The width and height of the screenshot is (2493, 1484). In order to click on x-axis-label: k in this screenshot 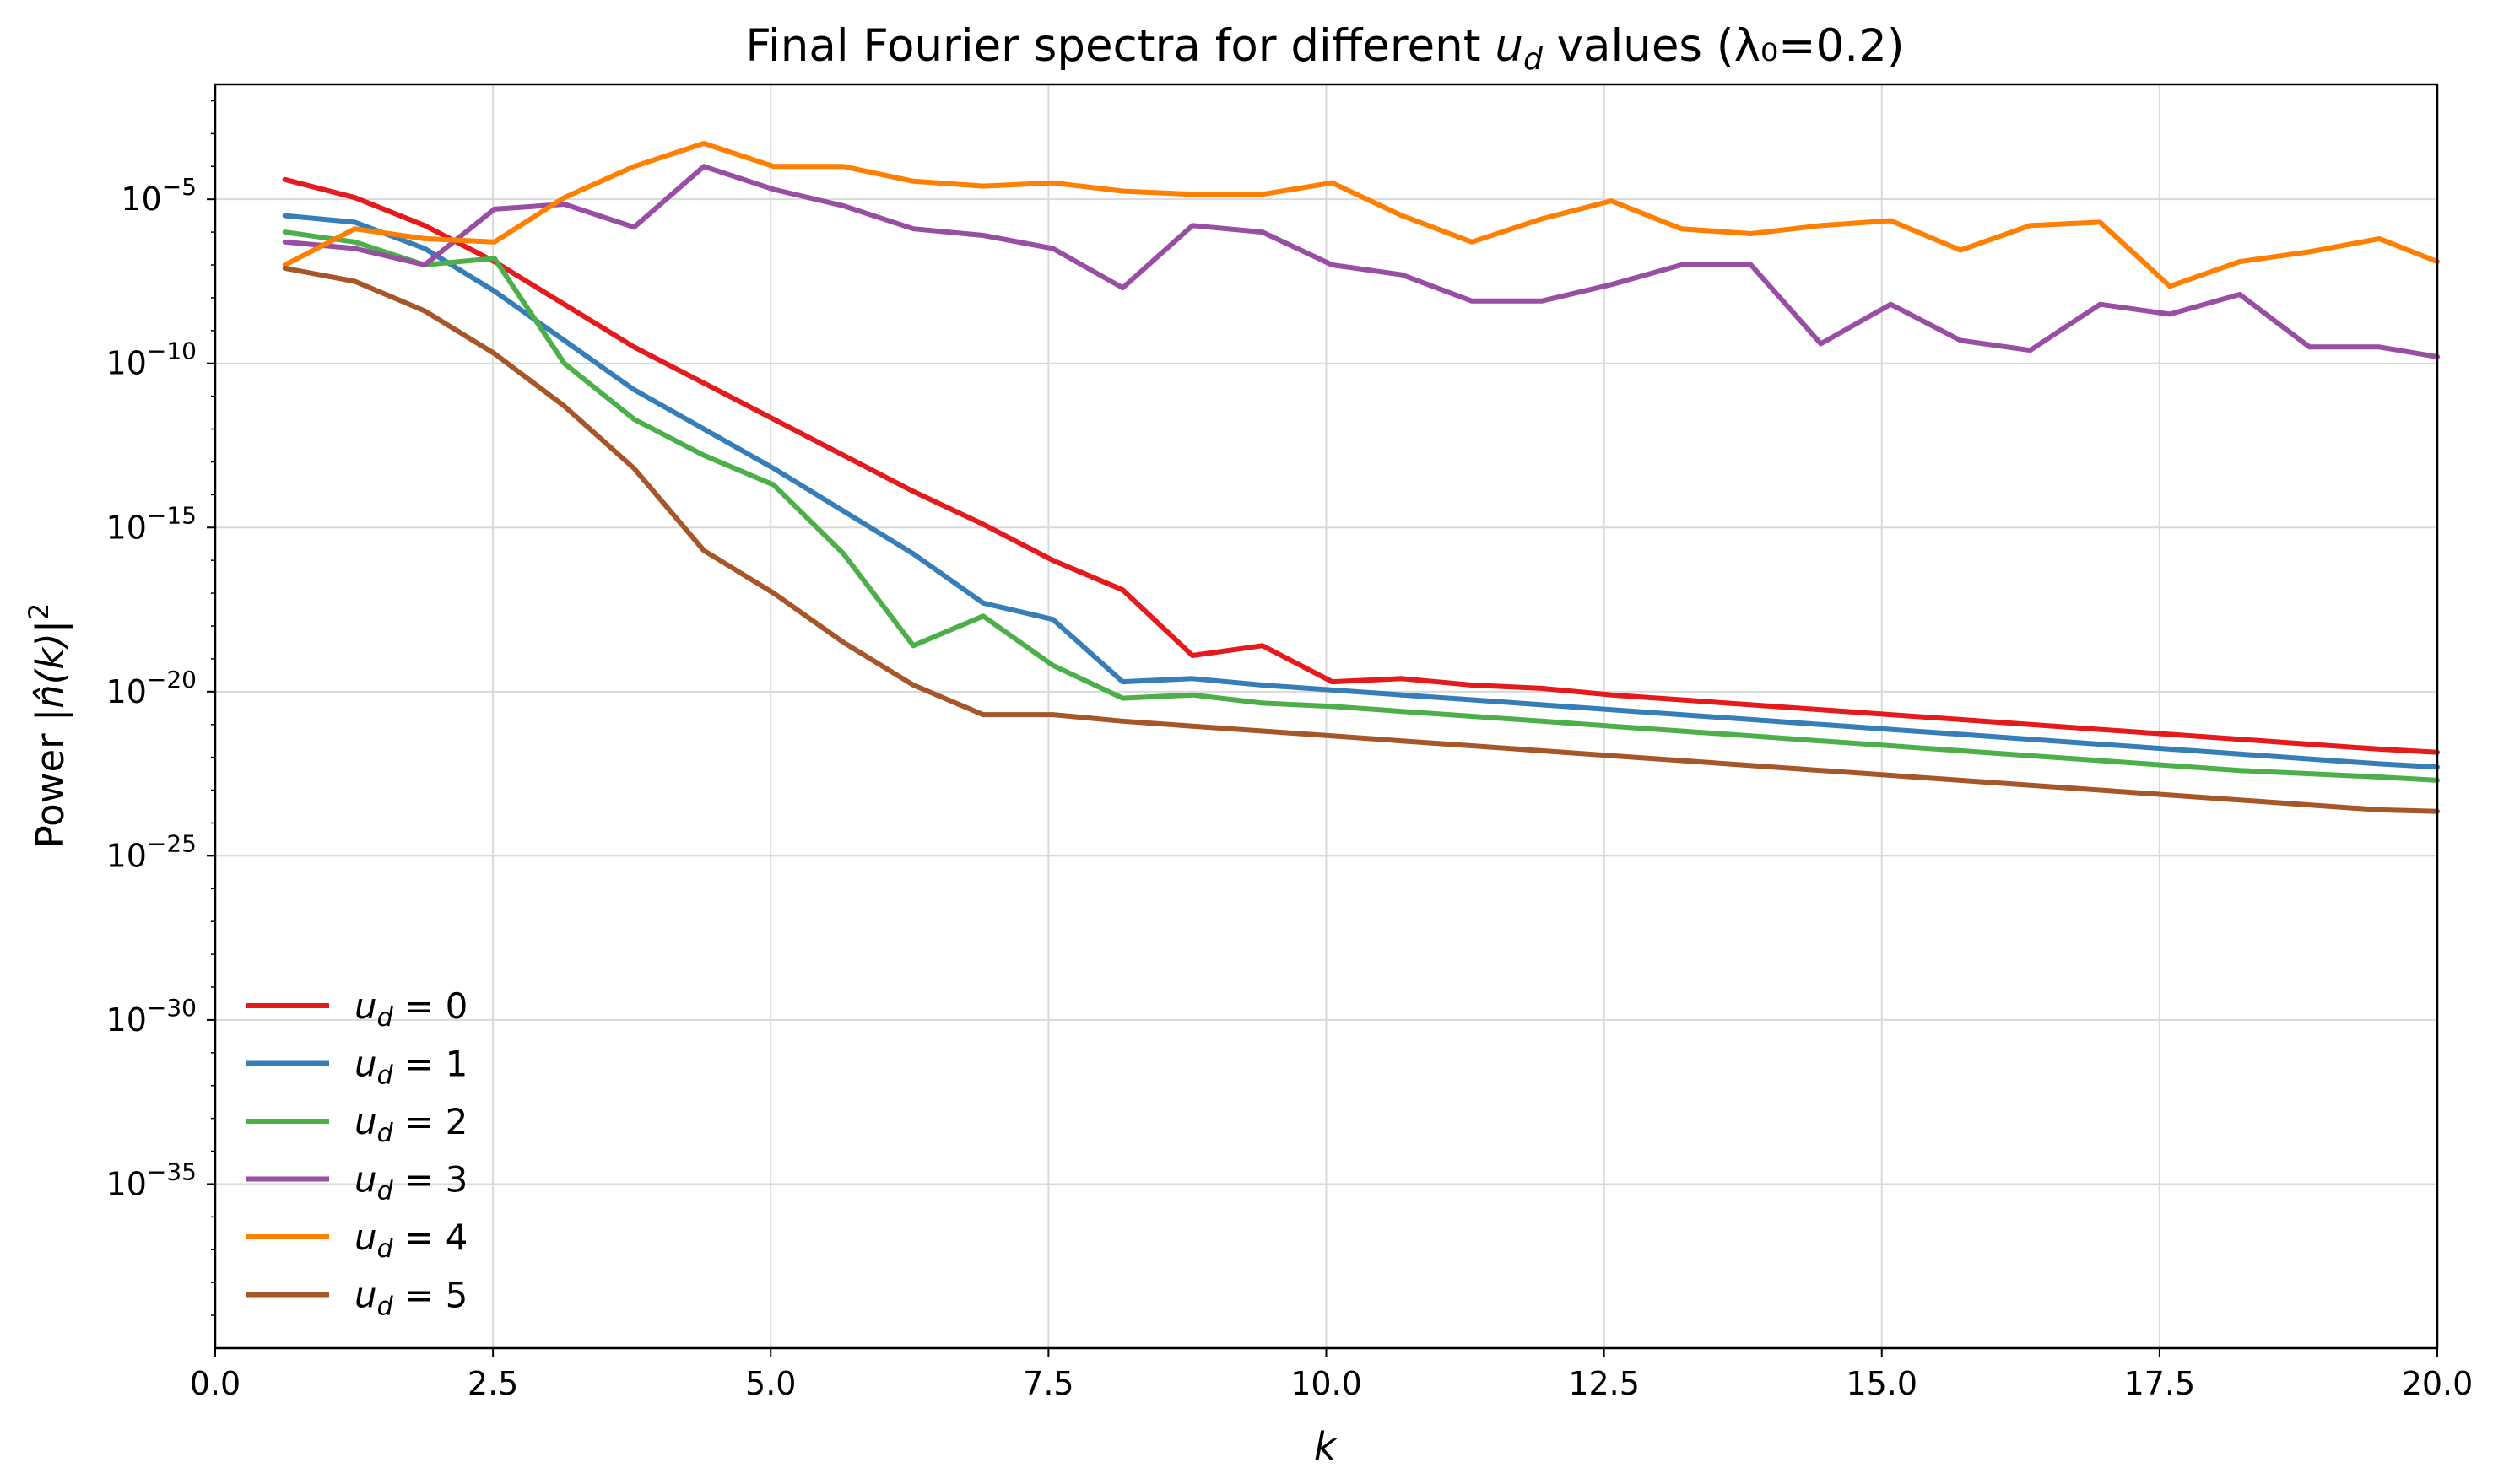, I will do `click(1326, 1446)`.